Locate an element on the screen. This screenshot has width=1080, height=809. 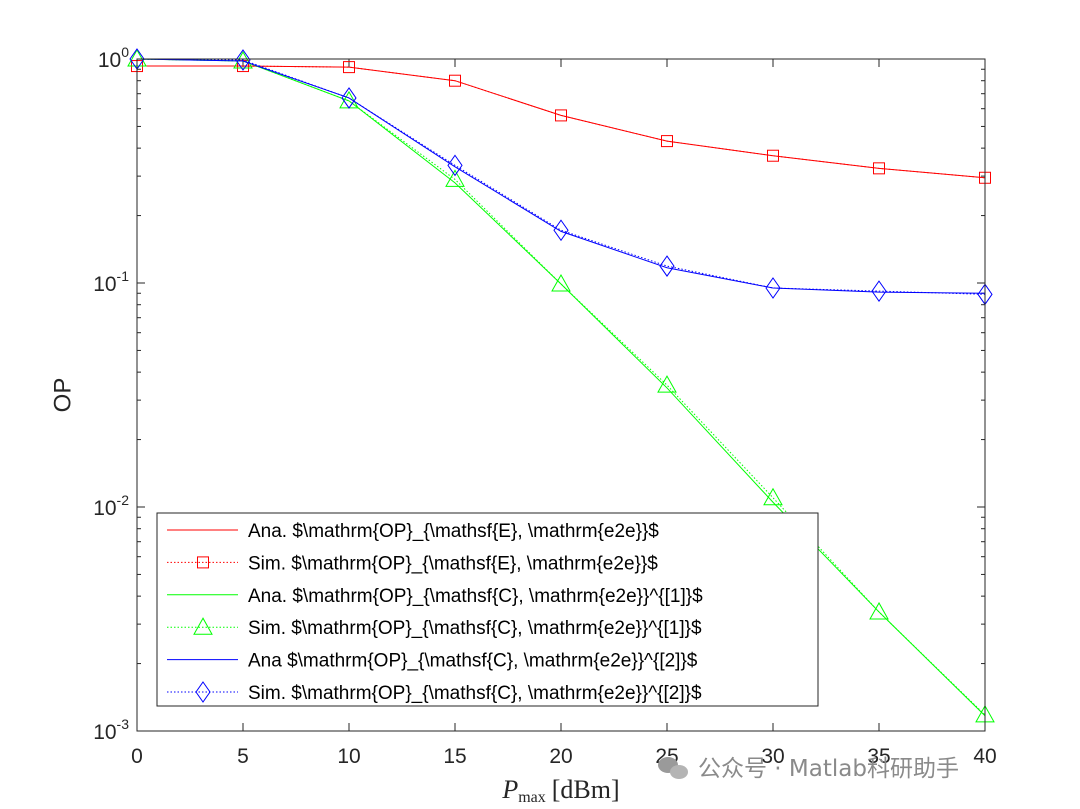
wechat-icon is located at coordinates (673, 768).